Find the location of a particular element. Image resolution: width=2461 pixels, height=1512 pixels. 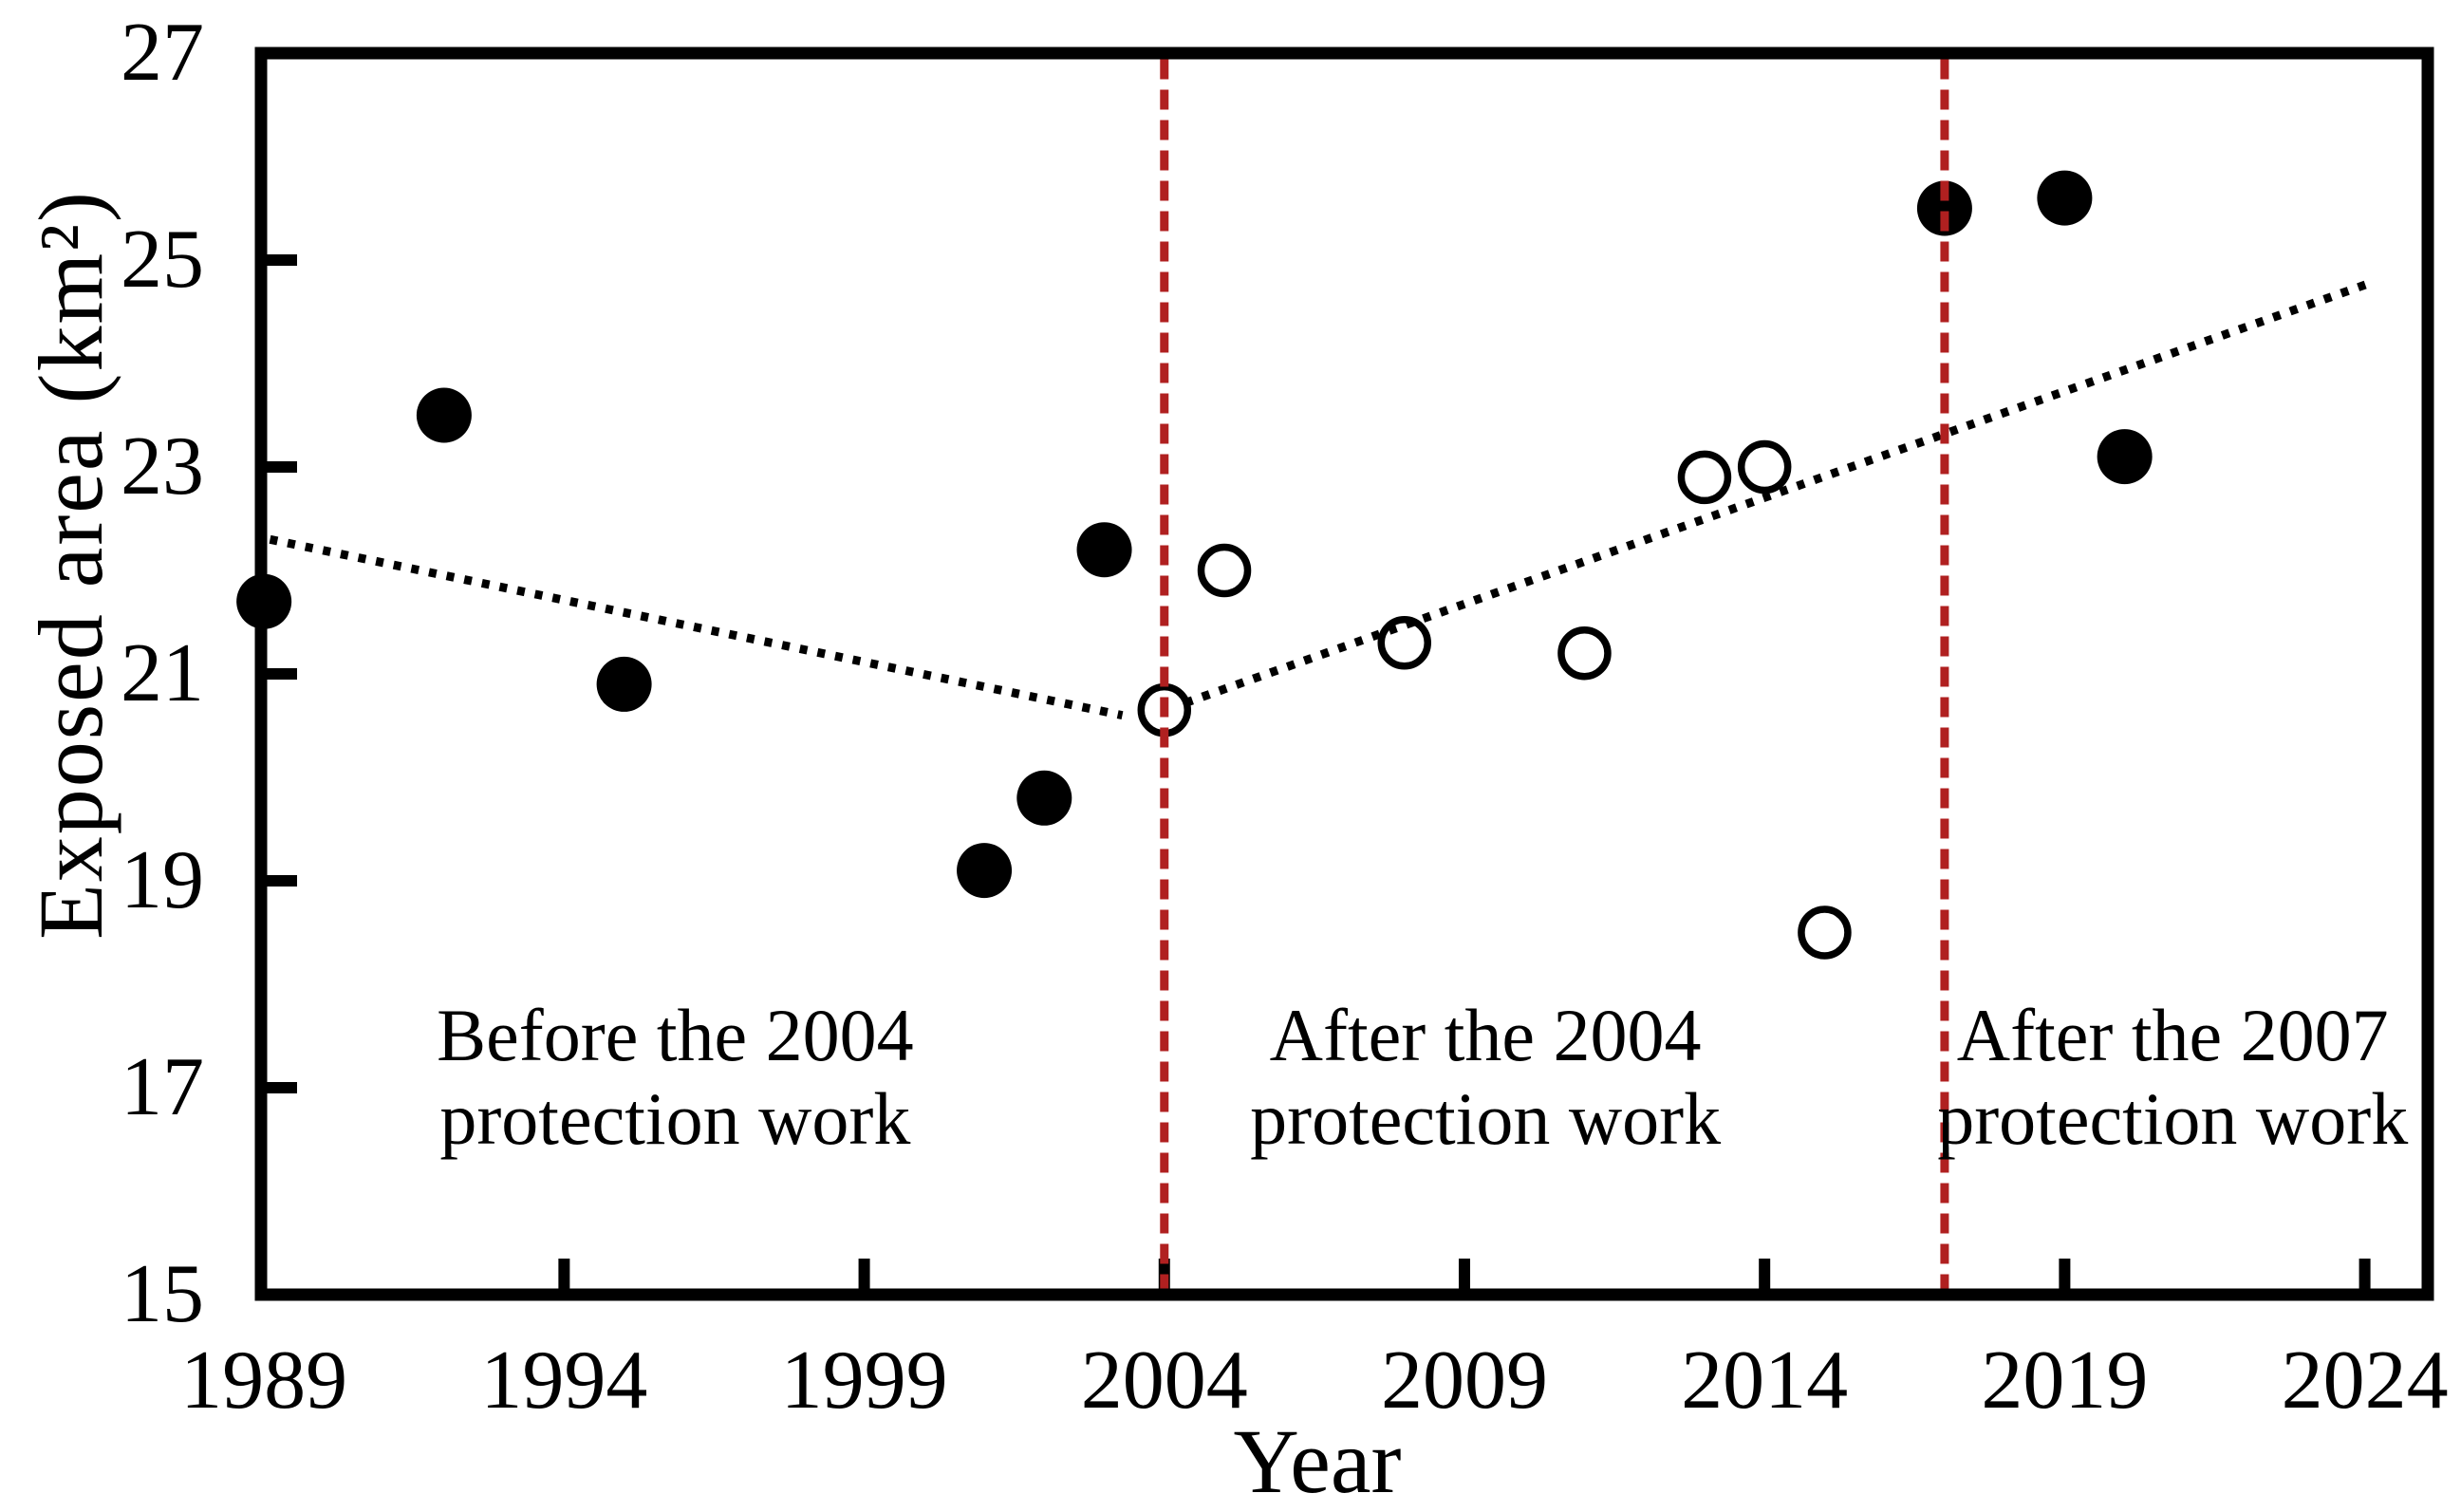

y-tick-label: 25 is located at coordinates (162, 260).